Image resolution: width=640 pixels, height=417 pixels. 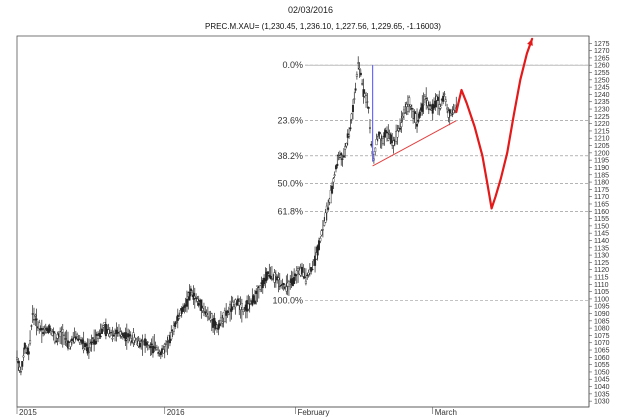 I want to click on y-tick-label: 1235, so click(x=602, y=102).